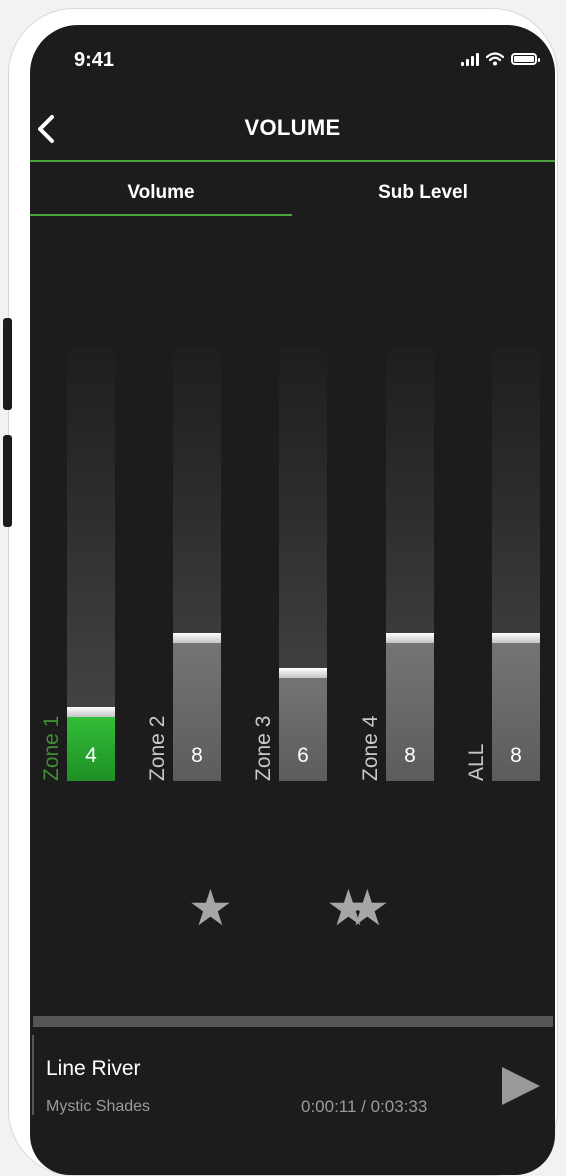 This screenshot has height=1176, width=566. Describe the element at coordinates (93, 1068) in the screenshot. I see `track-title: Line River` at that location.